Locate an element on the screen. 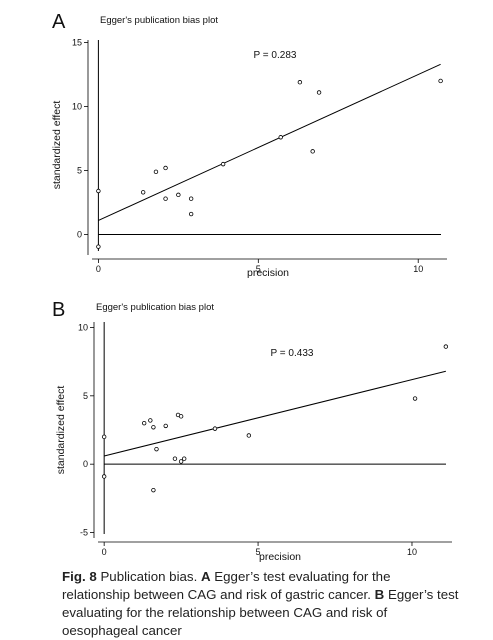 Image resolution: width=493 pixels, height=640 pixels. panel-label: B is located at coordinates (58, 310).